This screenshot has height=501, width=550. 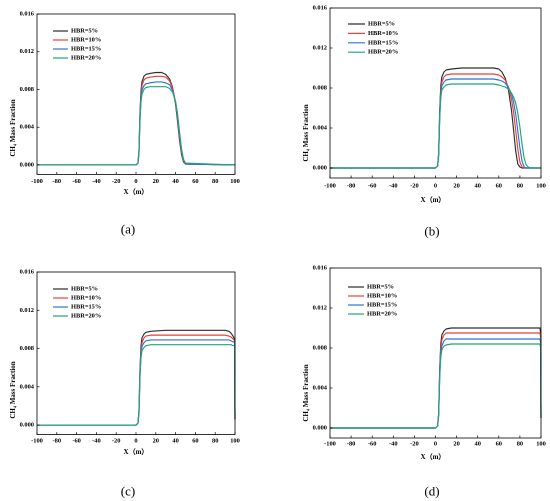 I want to click on panel-label: (a), so click(x=128, y=229).